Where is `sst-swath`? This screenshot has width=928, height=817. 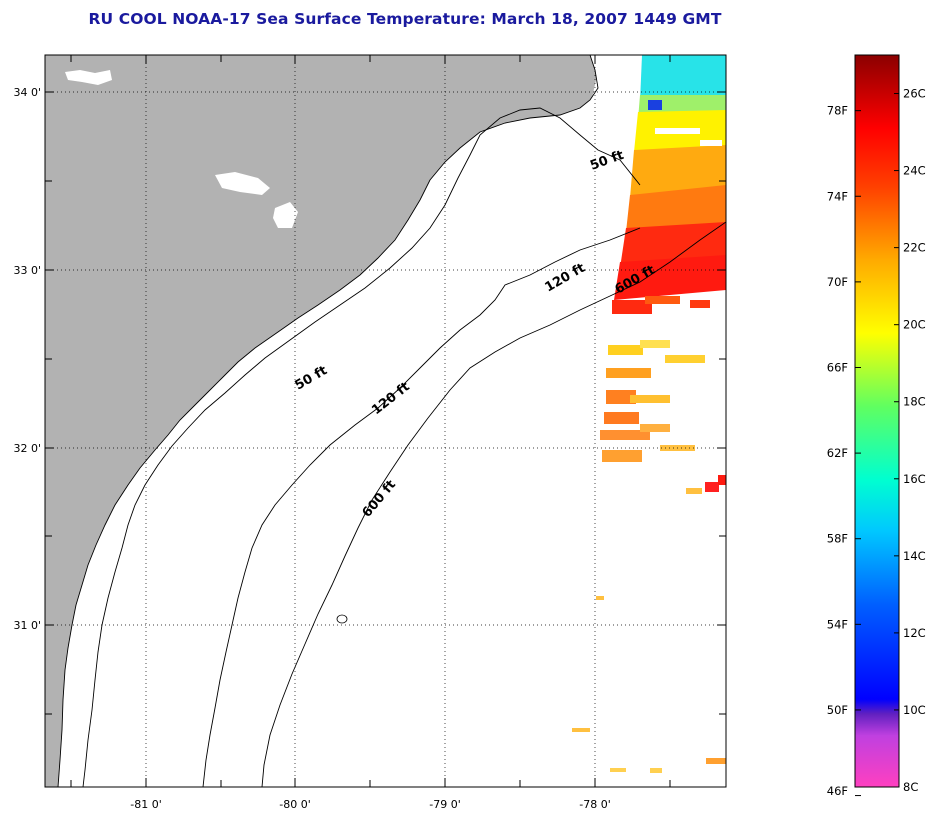 sst-swath is located at coordinates (649, 414).